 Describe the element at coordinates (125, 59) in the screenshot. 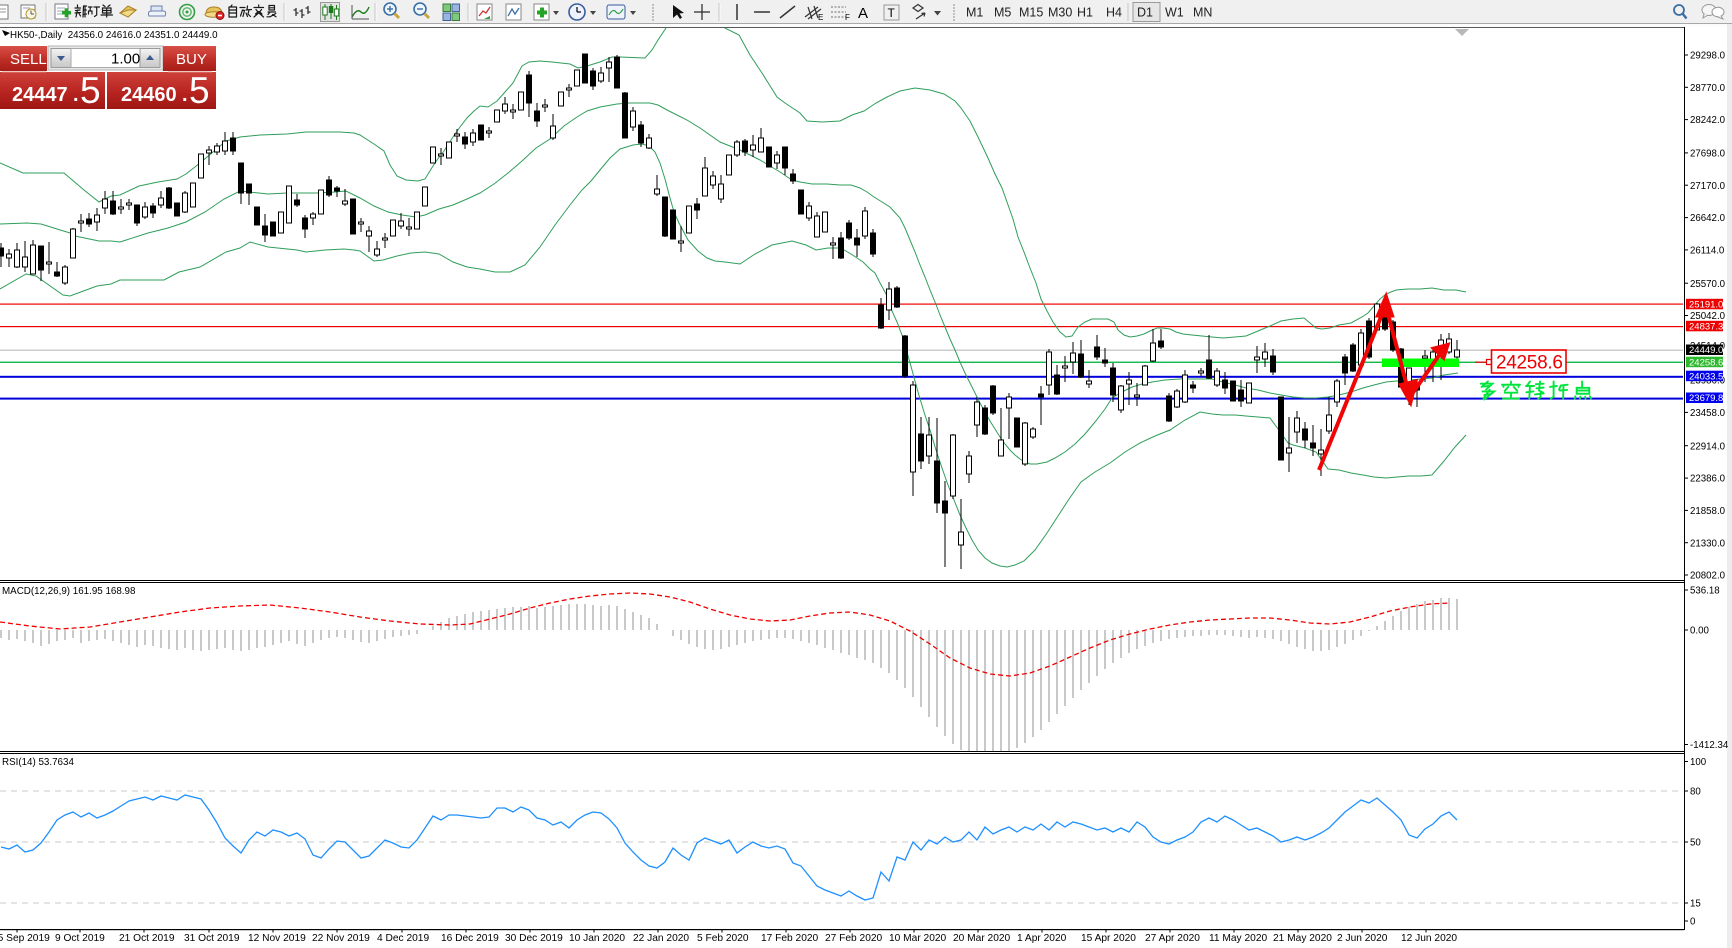

I see `svg-text: 1.00` at that location.